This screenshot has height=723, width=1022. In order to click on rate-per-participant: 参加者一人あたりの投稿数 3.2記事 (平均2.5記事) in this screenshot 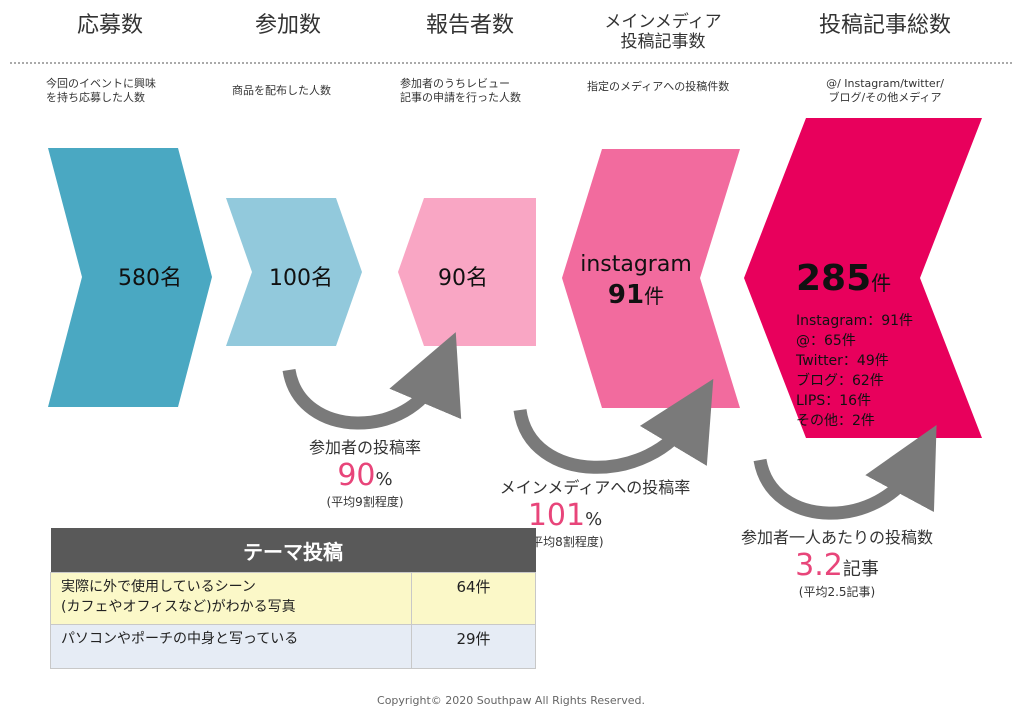, I will do `click(837, 564)`.